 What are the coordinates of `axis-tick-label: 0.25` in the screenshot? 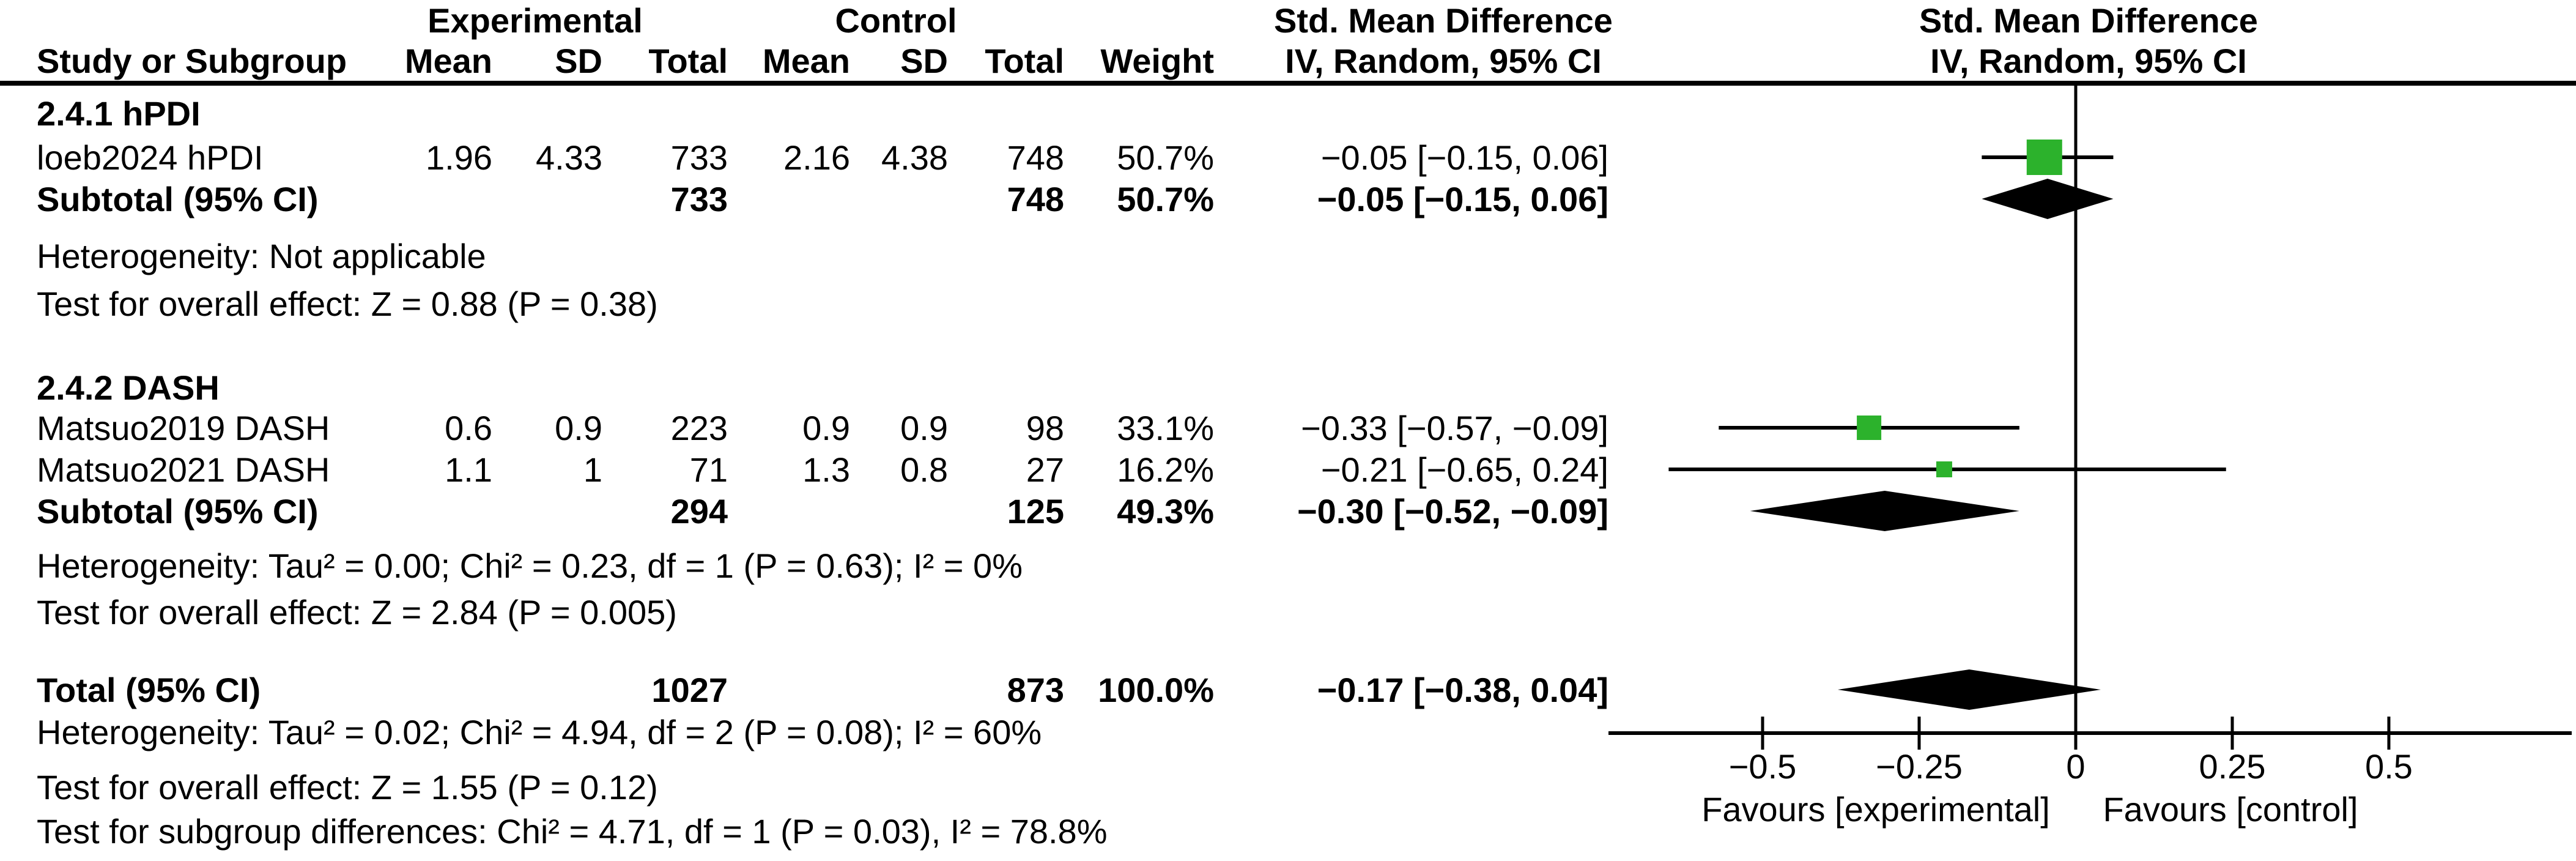 It's located at (2232, 766).